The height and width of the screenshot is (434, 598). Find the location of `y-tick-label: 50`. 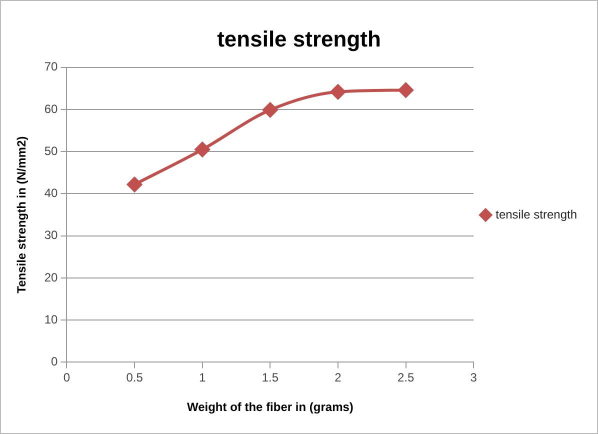

y-tick-label: 50 is located at coordinates (51, 151).